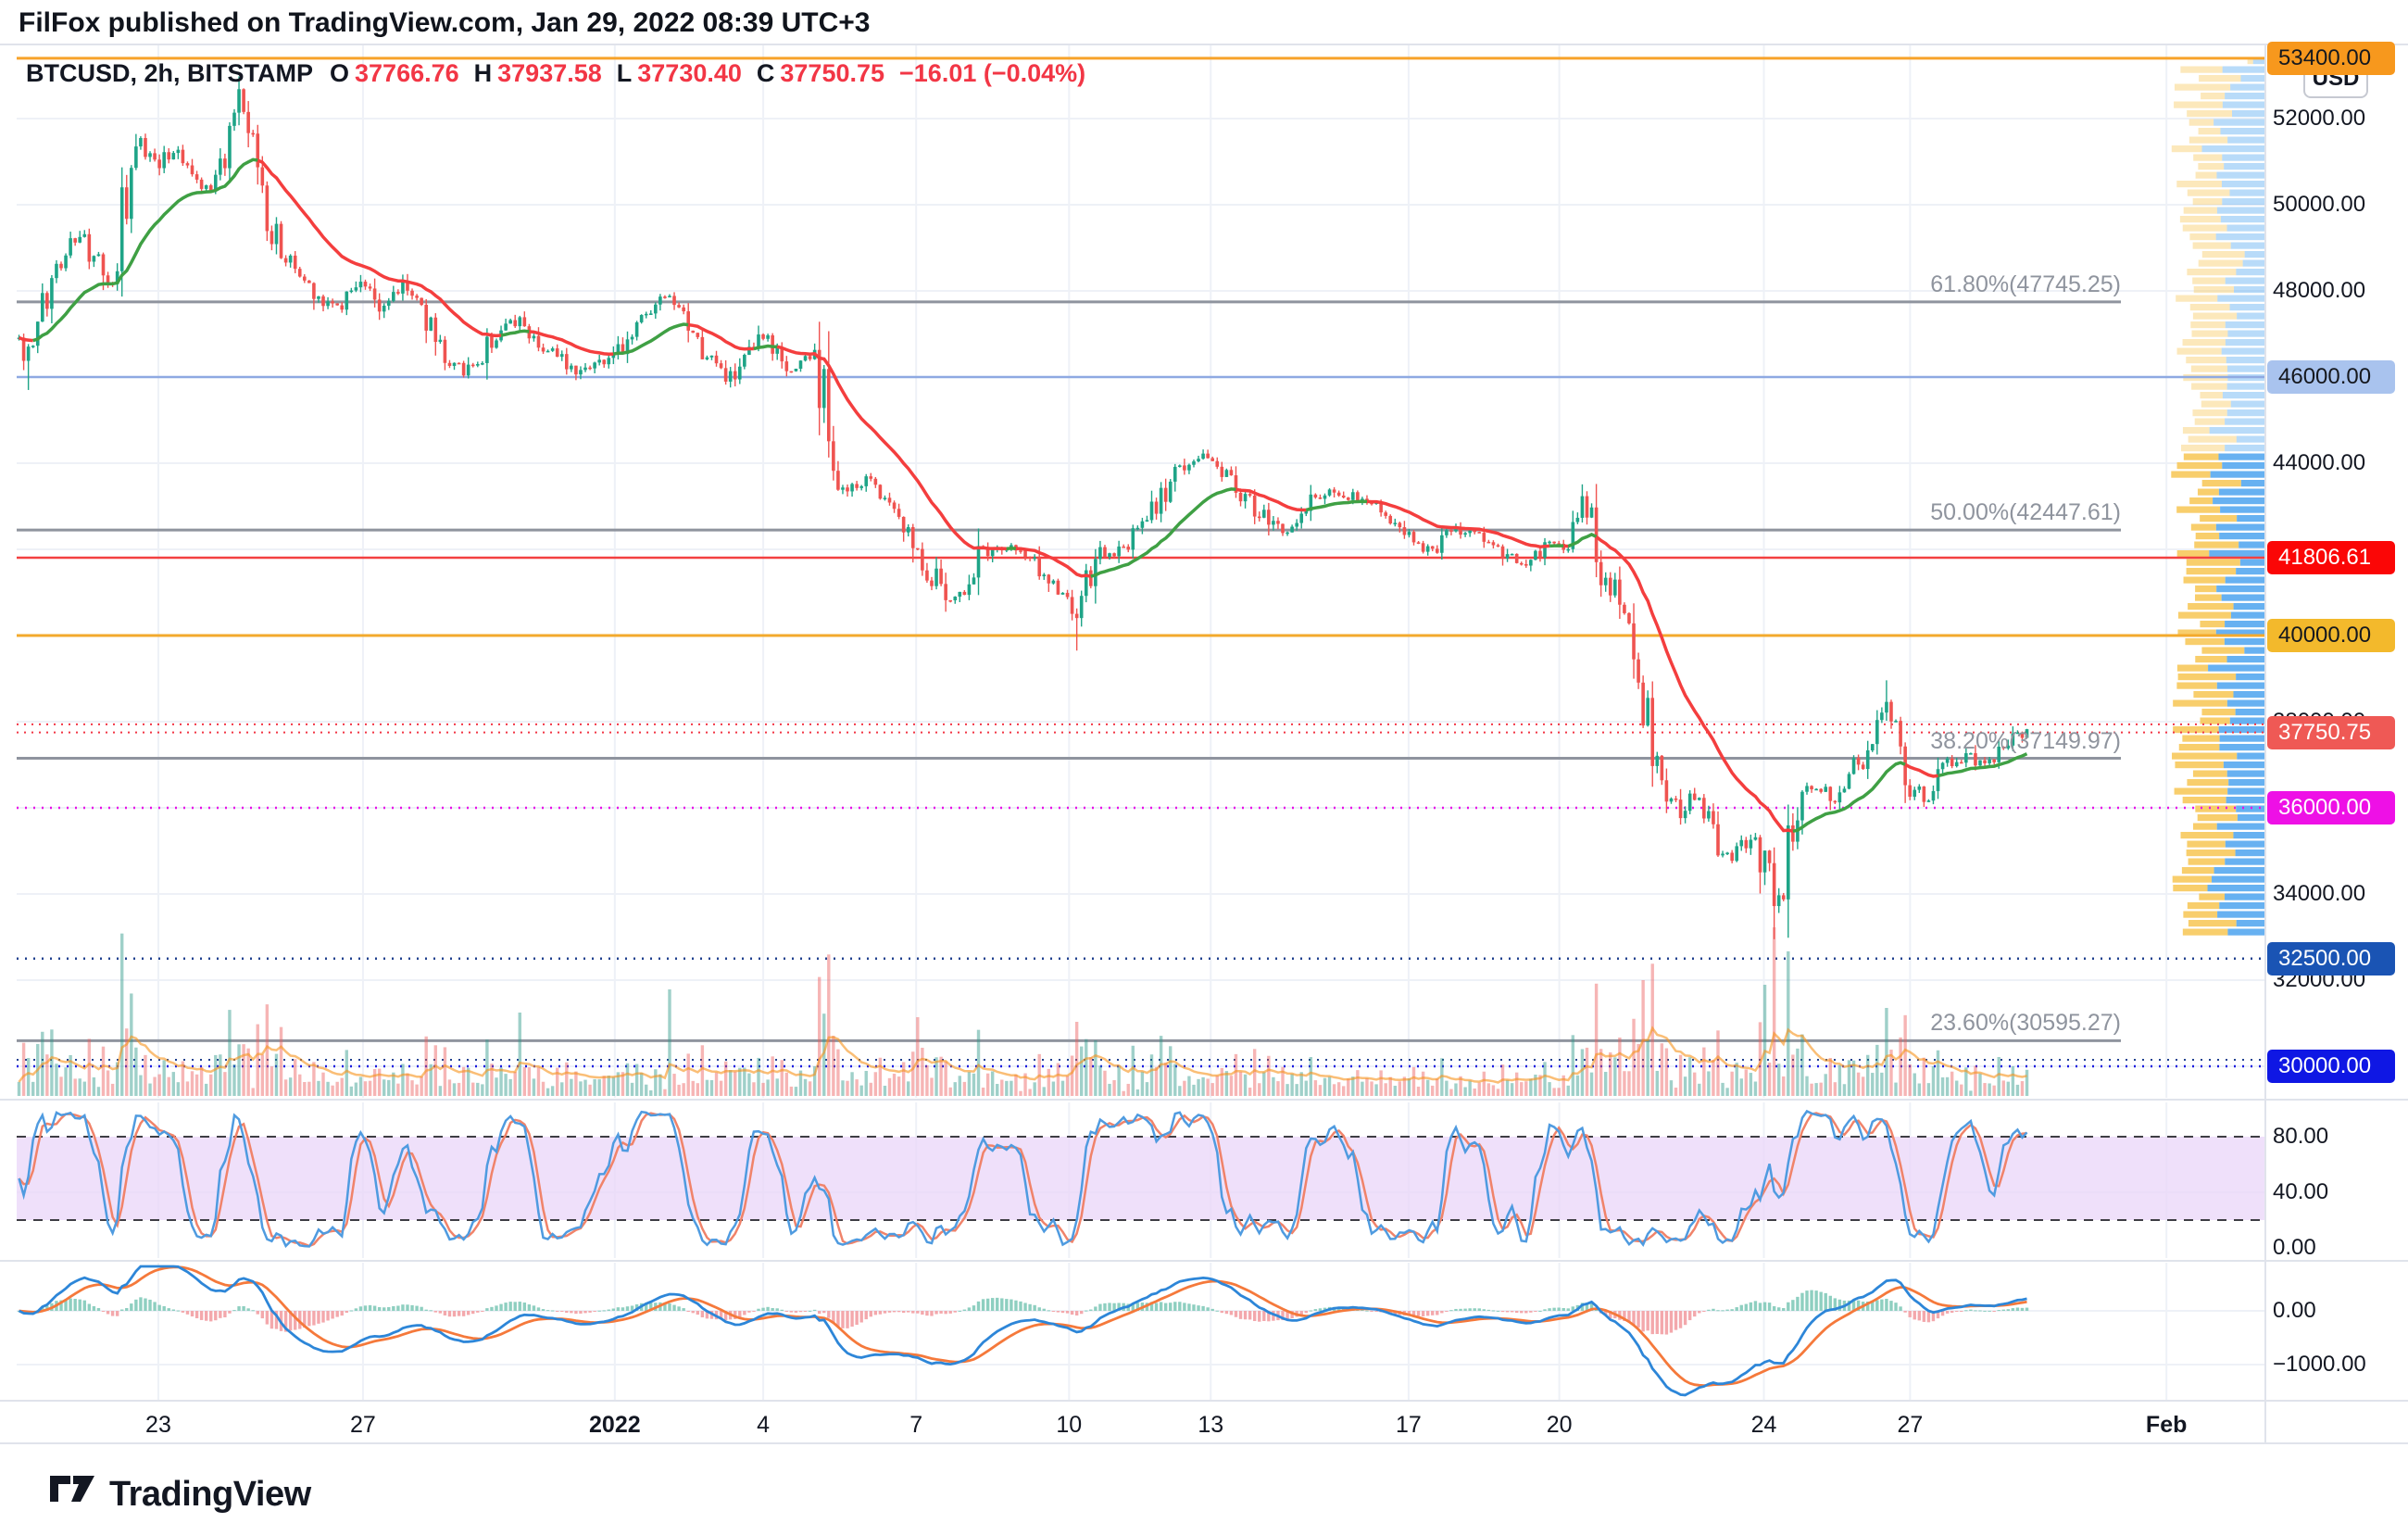  I want to click on price-label-3600000: 36000.00, so click(2331, 807).